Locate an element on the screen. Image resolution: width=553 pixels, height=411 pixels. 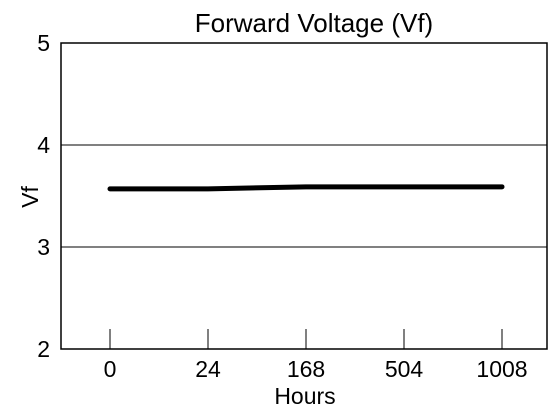
x-tick-label-504: 504 is located at coordinates (404, 369).